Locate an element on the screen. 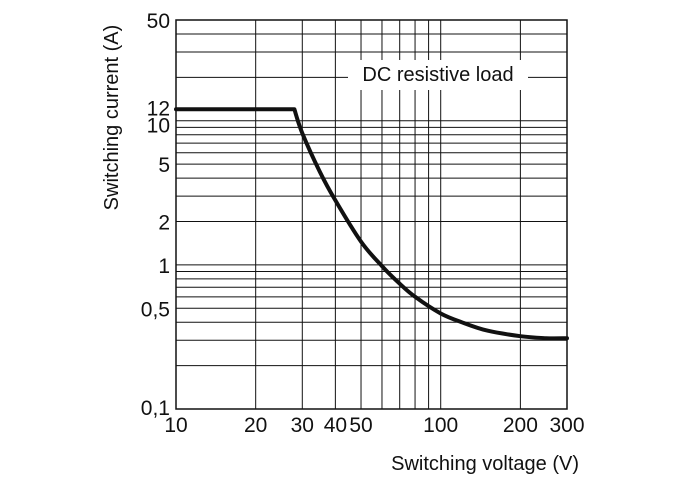  x-tick-label: 300 is located at coordinates (566, 425).